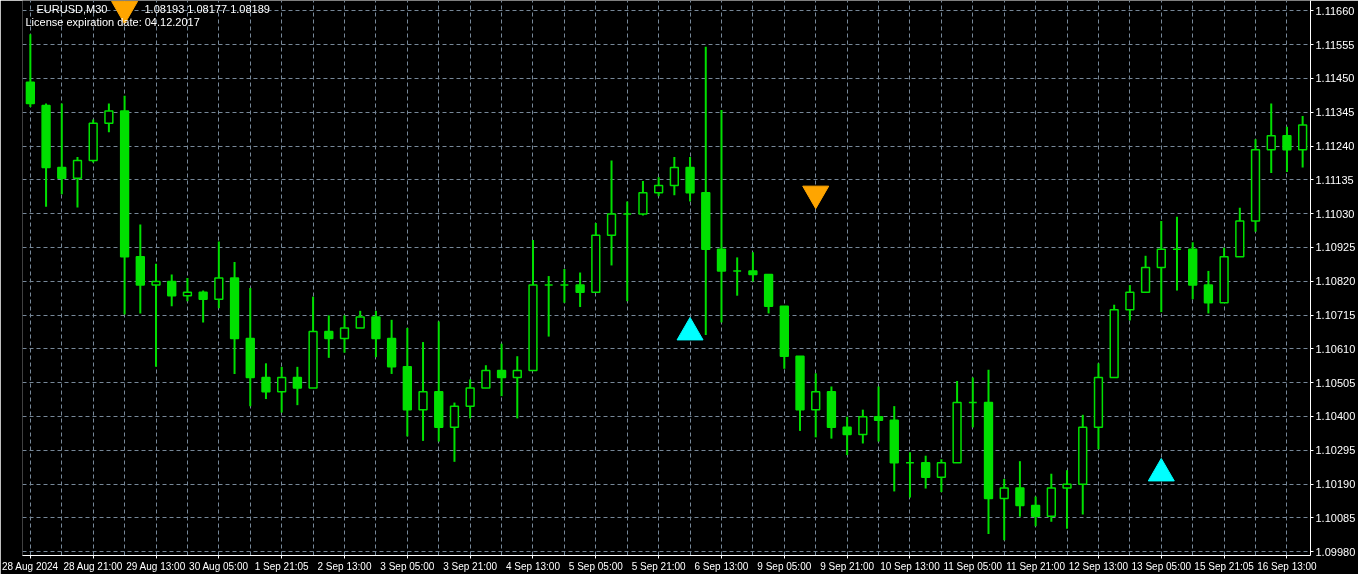 The height and width of the screenshot is (574, 1358). Describe the element at coordinates (1224, 566) in the screenshot. I see `x-tick-label: 15 Sep 21:05` at that location.